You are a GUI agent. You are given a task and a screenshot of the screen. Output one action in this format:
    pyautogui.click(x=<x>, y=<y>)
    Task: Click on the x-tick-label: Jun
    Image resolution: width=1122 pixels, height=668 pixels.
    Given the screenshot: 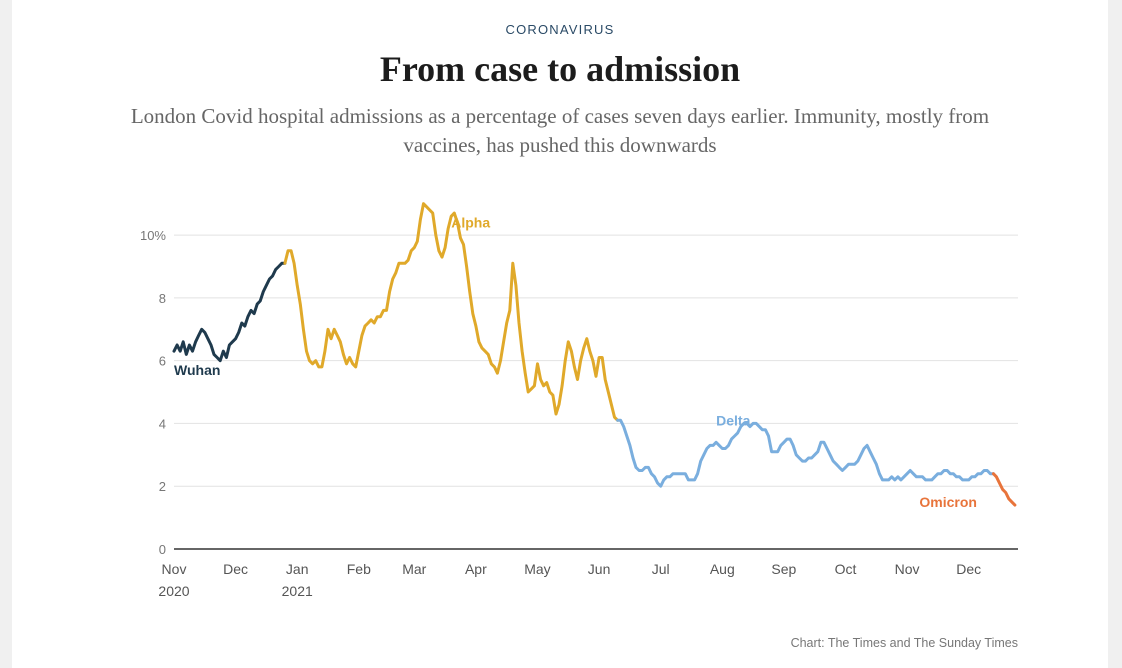 What is the action you would take?
    pyautogui.click(x=599, y=569)
    